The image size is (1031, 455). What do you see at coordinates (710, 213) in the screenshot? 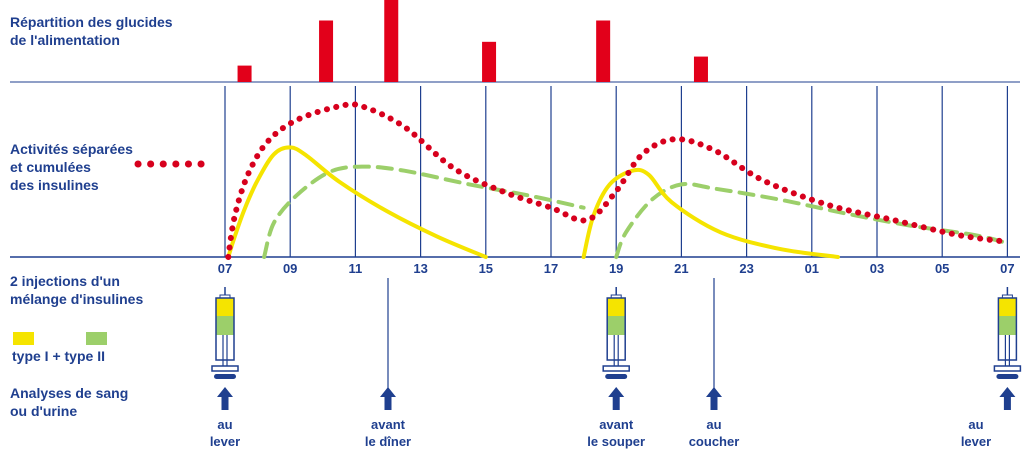
I see `series-type1_evening` at bounding box center [710, 213].